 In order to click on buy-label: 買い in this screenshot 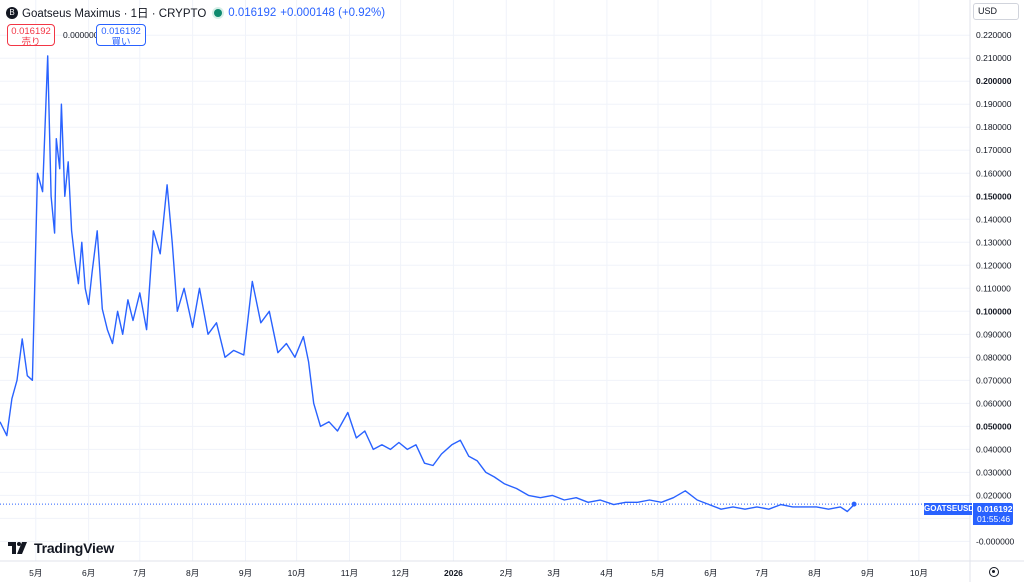, I will do `click(121, 42)`.